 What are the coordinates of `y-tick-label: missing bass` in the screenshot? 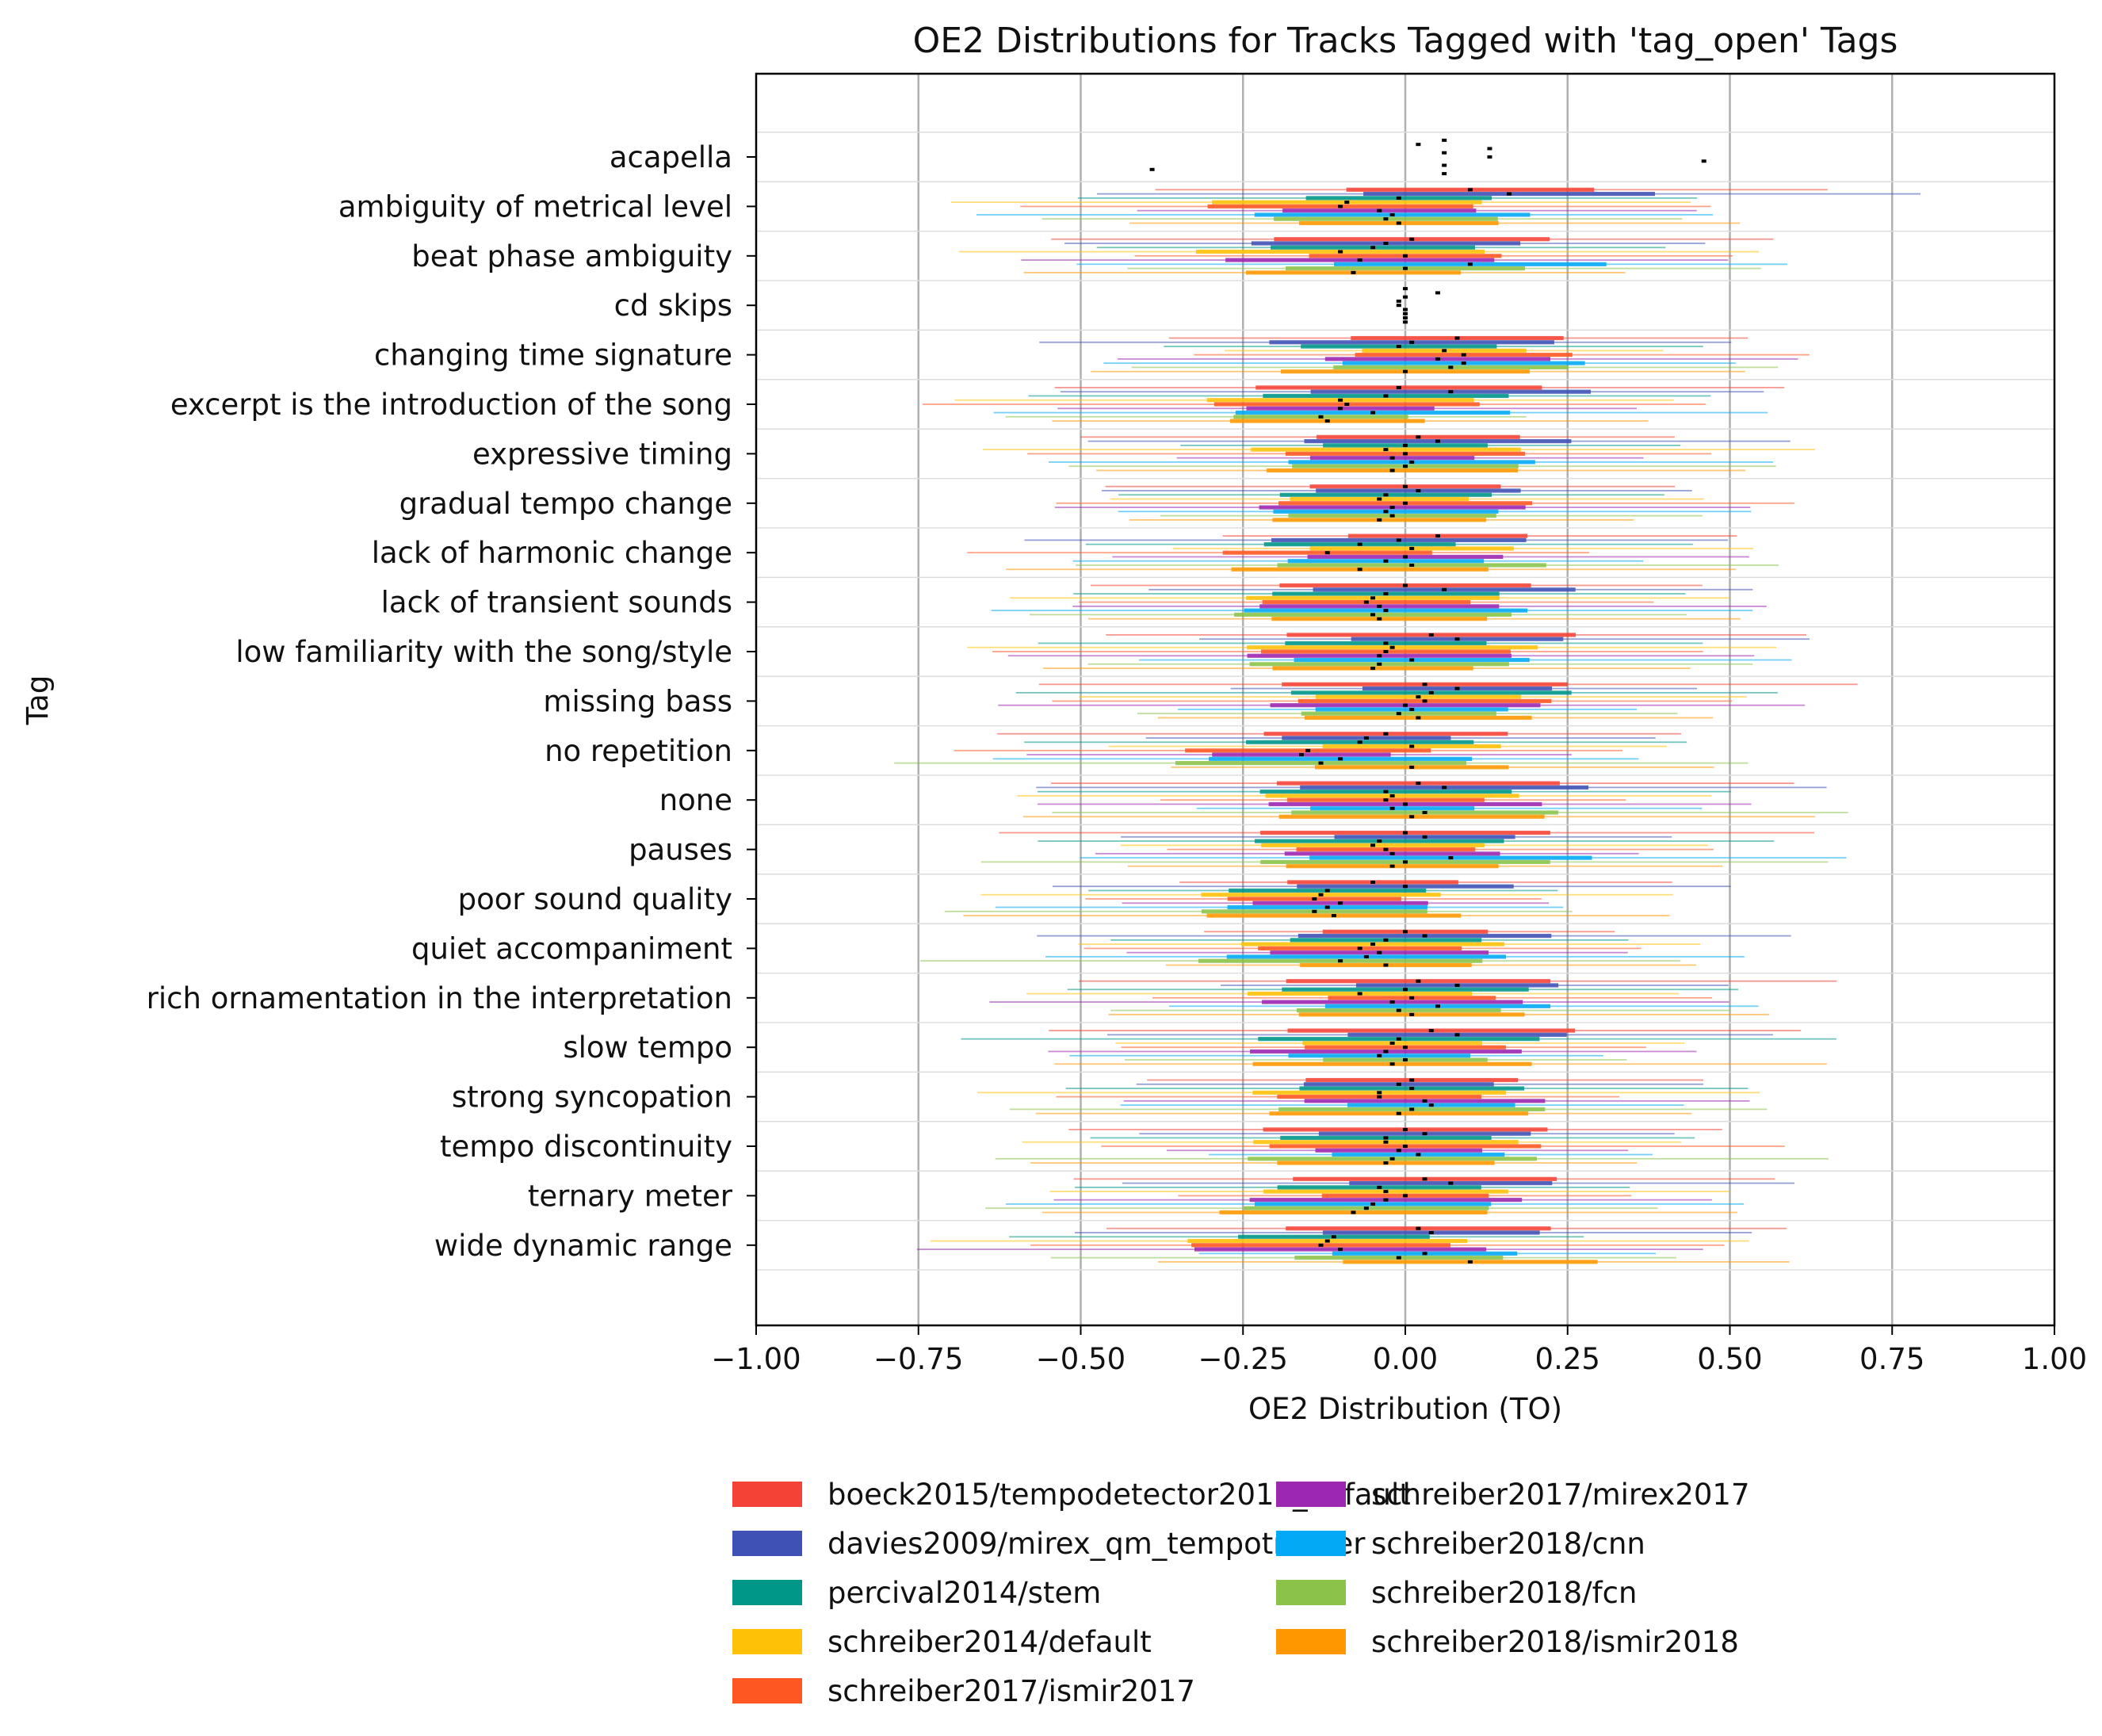 It's located at (637, 701).